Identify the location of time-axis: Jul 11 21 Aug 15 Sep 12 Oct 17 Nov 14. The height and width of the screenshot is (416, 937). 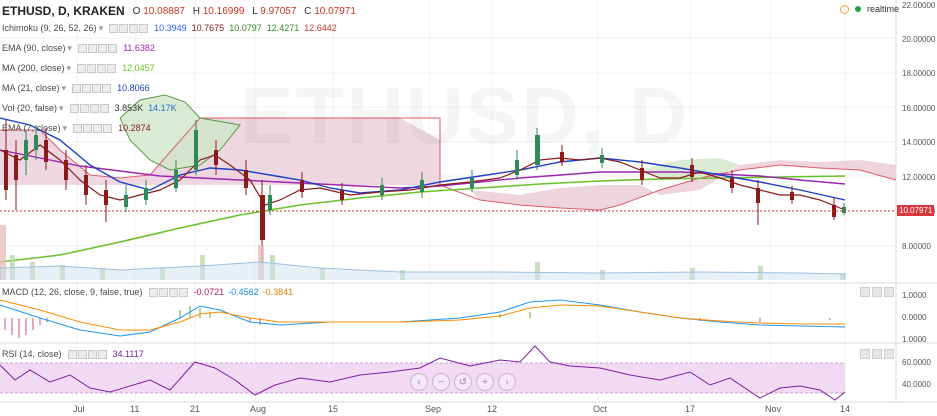
(448, 410).